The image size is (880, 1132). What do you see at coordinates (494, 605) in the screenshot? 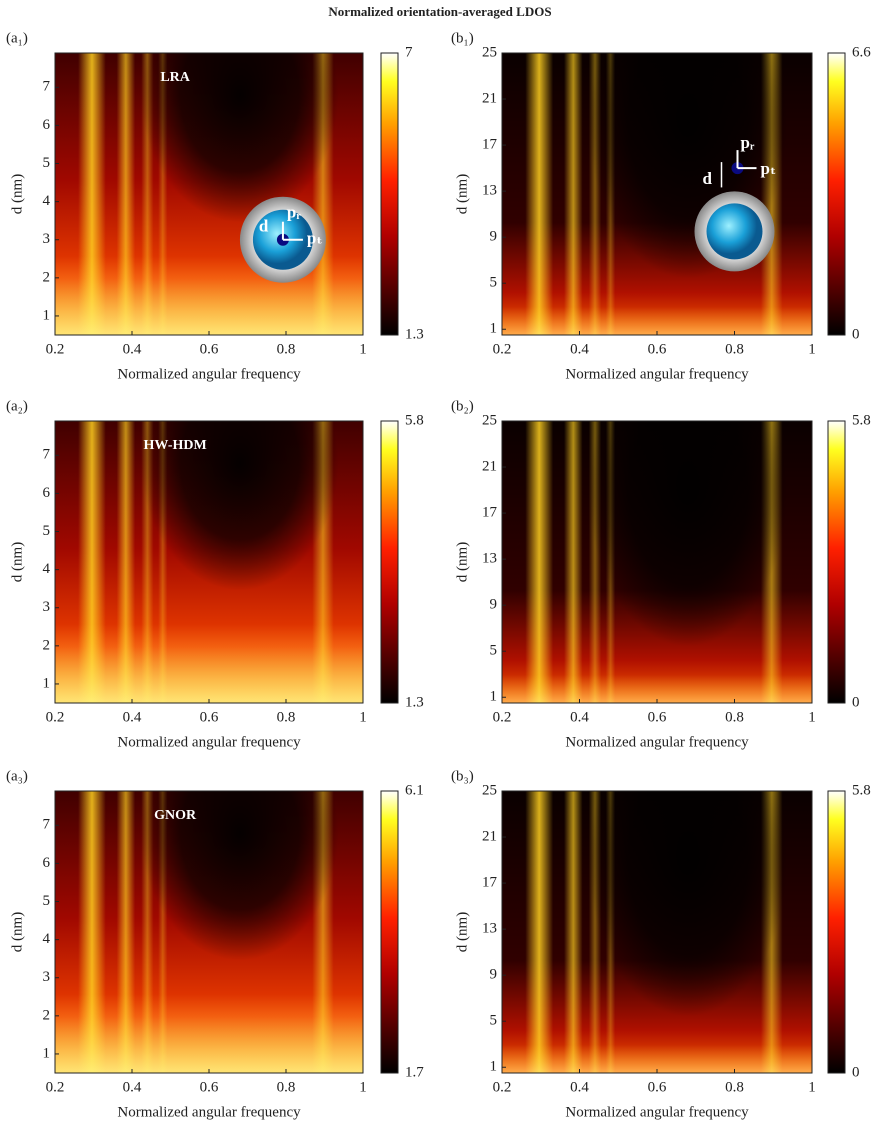
I see `y-tick-label: 9` at bounding box center [494, 605].